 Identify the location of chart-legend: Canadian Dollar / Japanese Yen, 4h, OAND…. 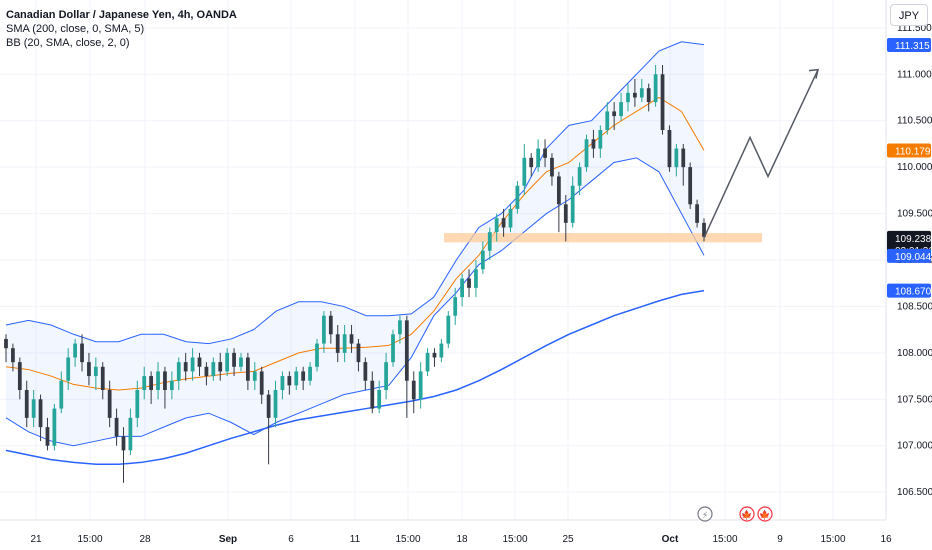
(121, 29).